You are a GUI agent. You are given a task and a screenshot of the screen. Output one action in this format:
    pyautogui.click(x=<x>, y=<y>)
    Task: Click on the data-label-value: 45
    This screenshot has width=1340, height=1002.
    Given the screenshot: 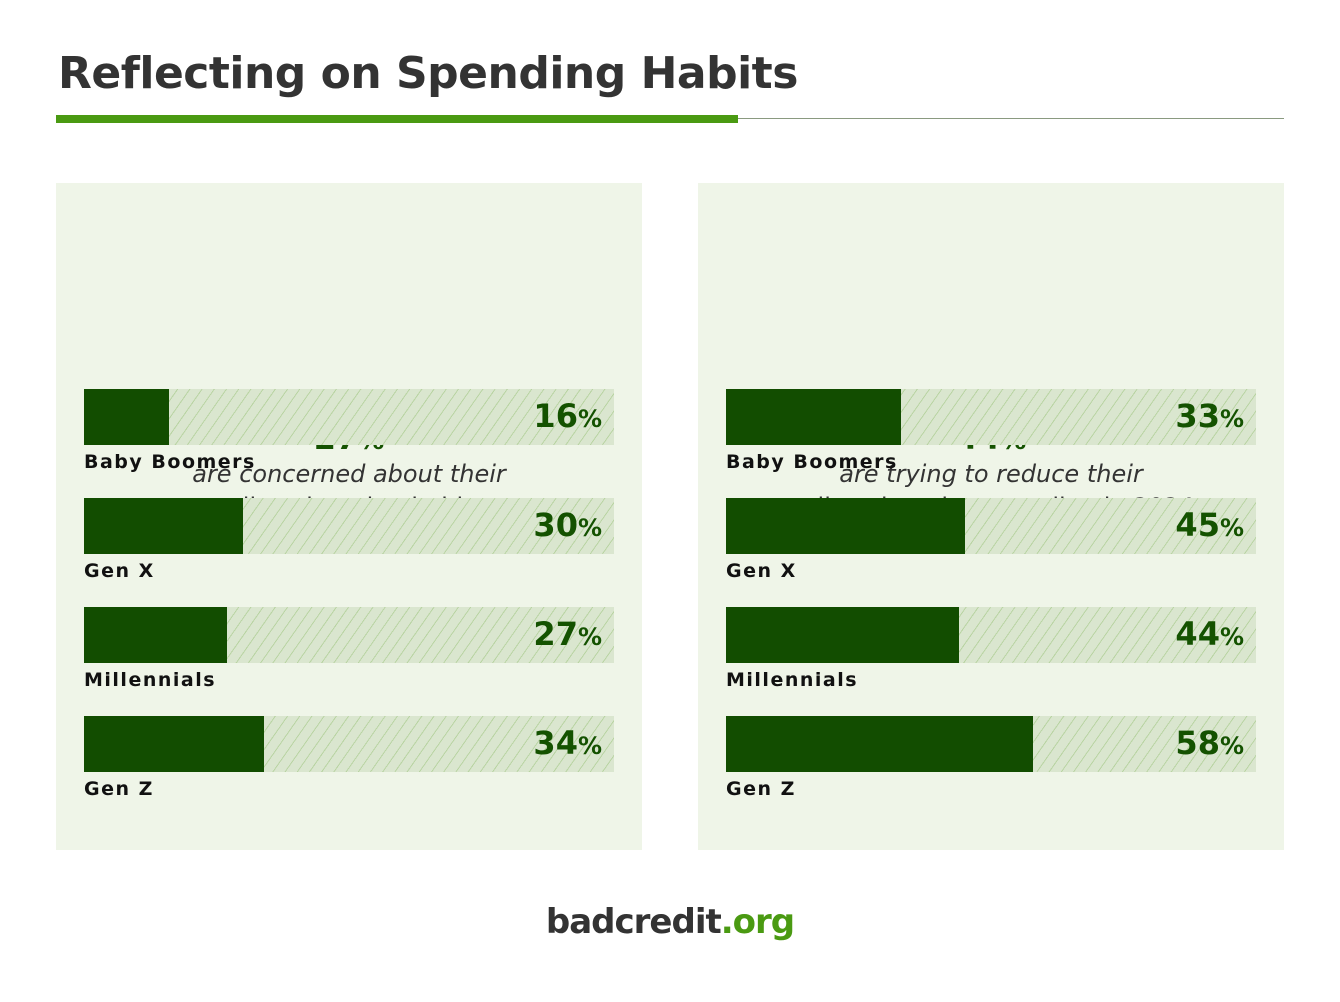 What is the action you would take?
    pyautogui.click(x=1197, y=525)
    